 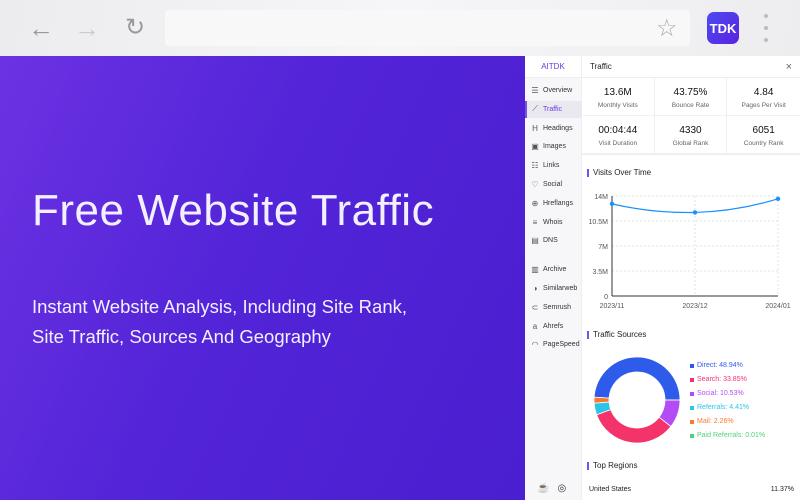 I want to click on bookmark-star-icon: ☆, so click(x=667, y=28).